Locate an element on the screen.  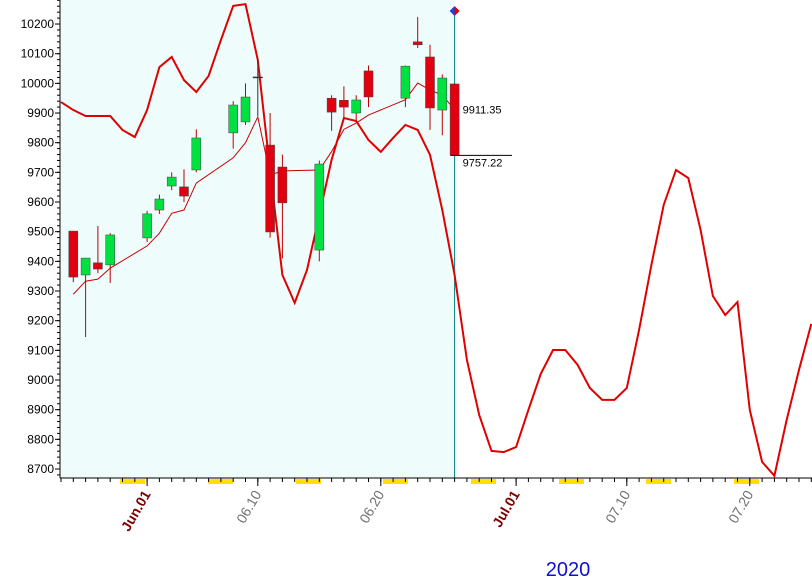
x-tick-label: 06.20 is located at coordinates (371, 506).